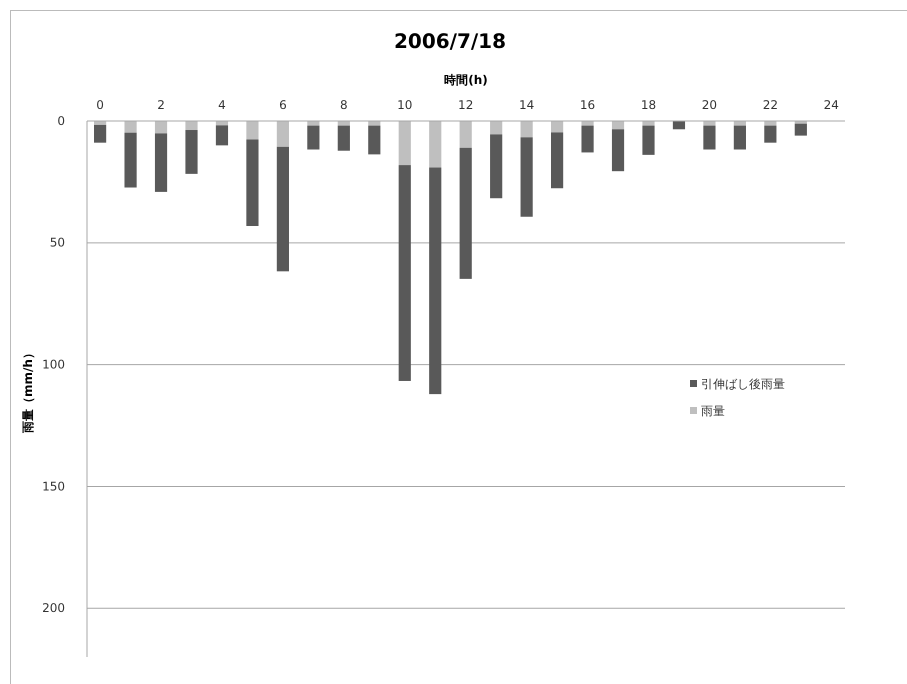 This screenshot has height=684, width=907. Describe the element at coordinates (61, 121) in the screenshot. I see `y-tick-label: 0` at that location.